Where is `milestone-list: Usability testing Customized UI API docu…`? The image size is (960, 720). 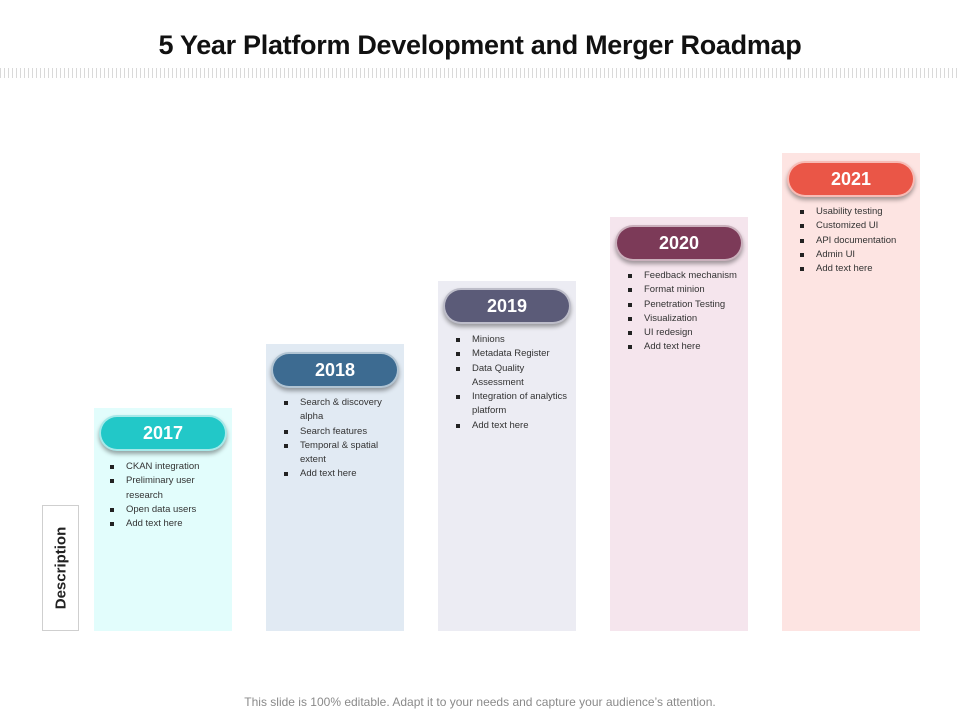
milestone-list: Usability testing Customized UI API docu… is located at coordinates (857, 240).